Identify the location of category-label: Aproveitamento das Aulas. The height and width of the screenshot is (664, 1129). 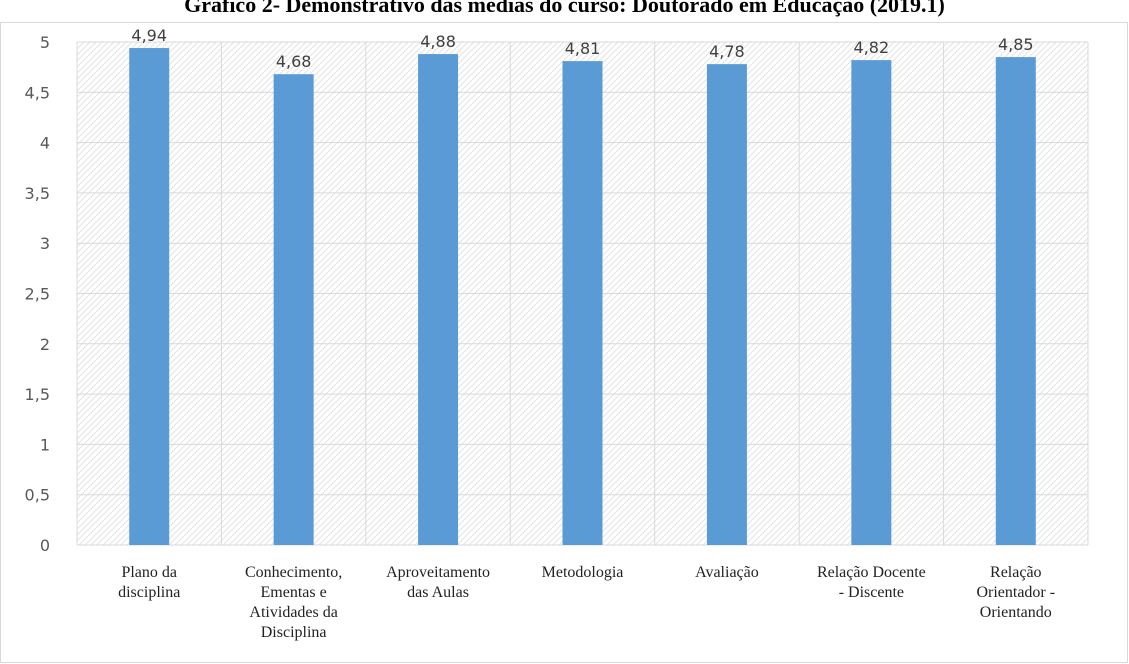
(438, 582).